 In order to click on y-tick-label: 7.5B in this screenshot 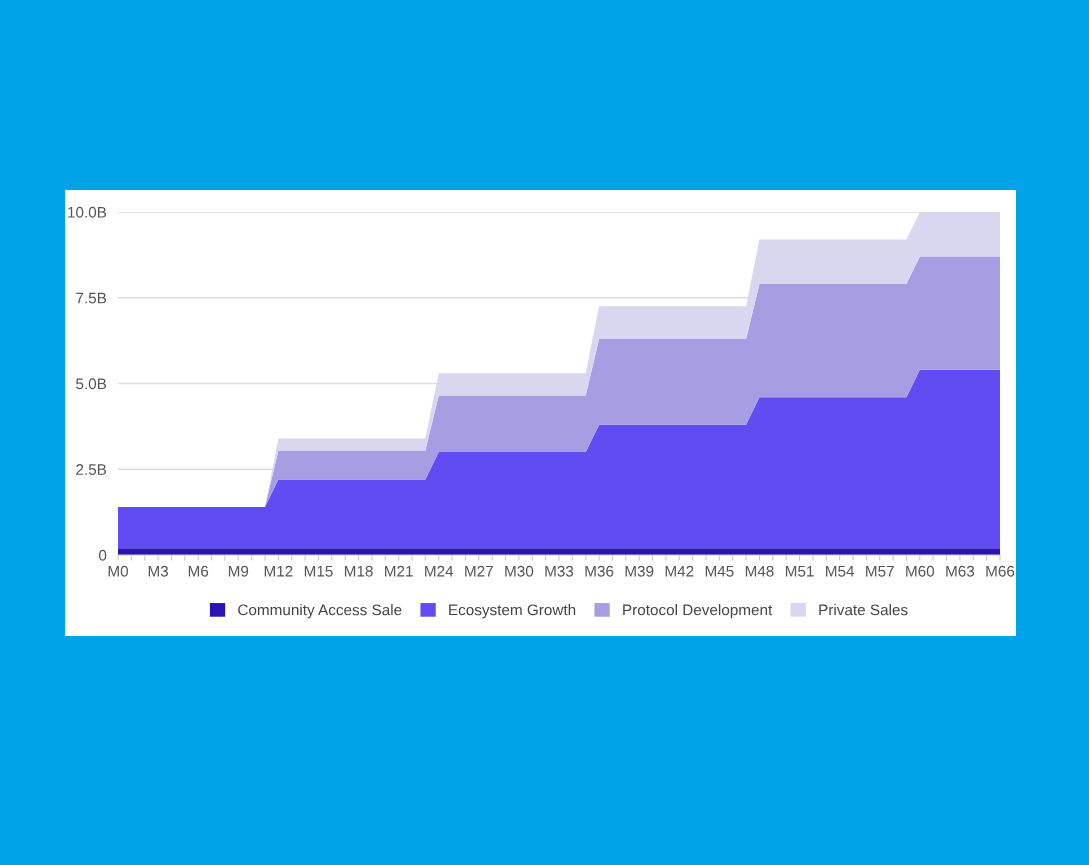, I will do `click(91, 298)`.